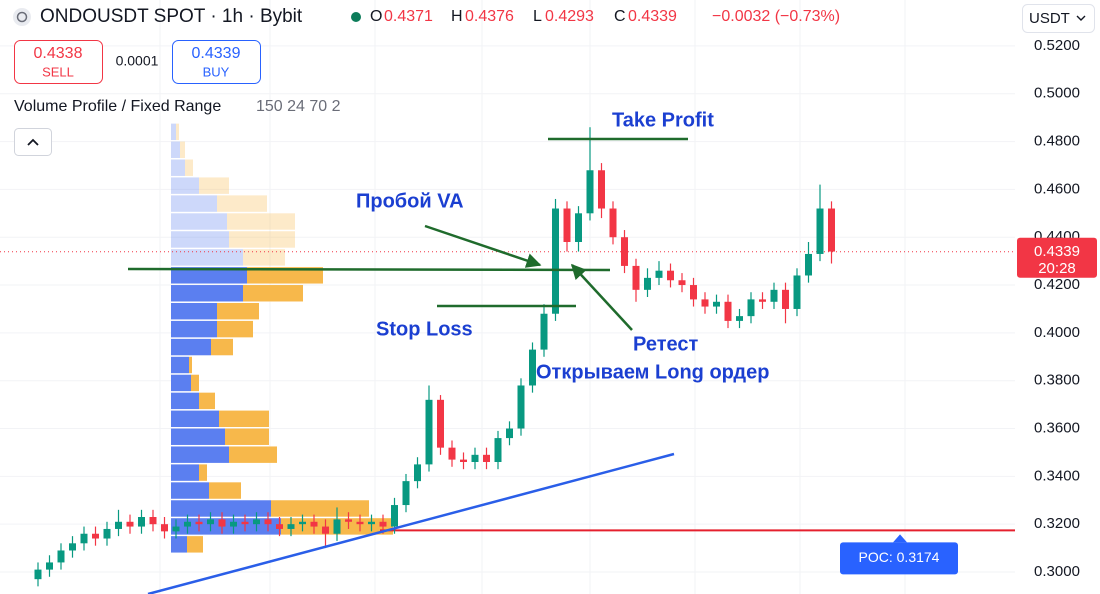 This screenshot has height=594, width=1100. Describe the element at coordinates (216, 53) in the screenshot. I see `buy-price: 0.4339` at that location.